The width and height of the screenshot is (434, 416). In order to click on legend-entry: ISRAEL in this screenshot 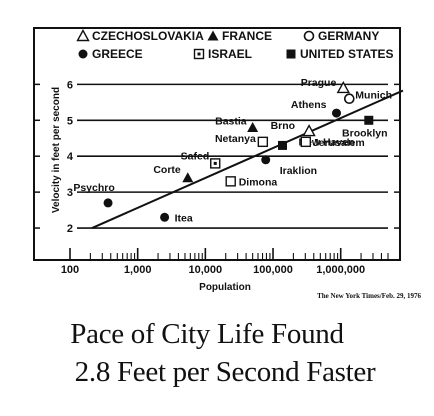, I will do `click(230, 54)`.